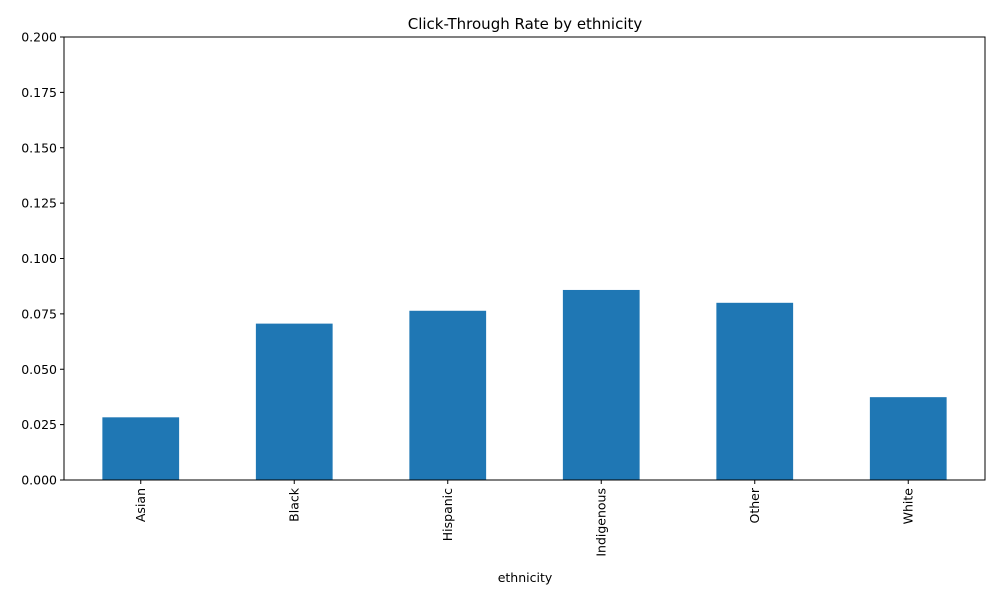  Describe the element at coordinates (754, 505) in the screenshot. I see `x-tick-label-other: Other` at that location.